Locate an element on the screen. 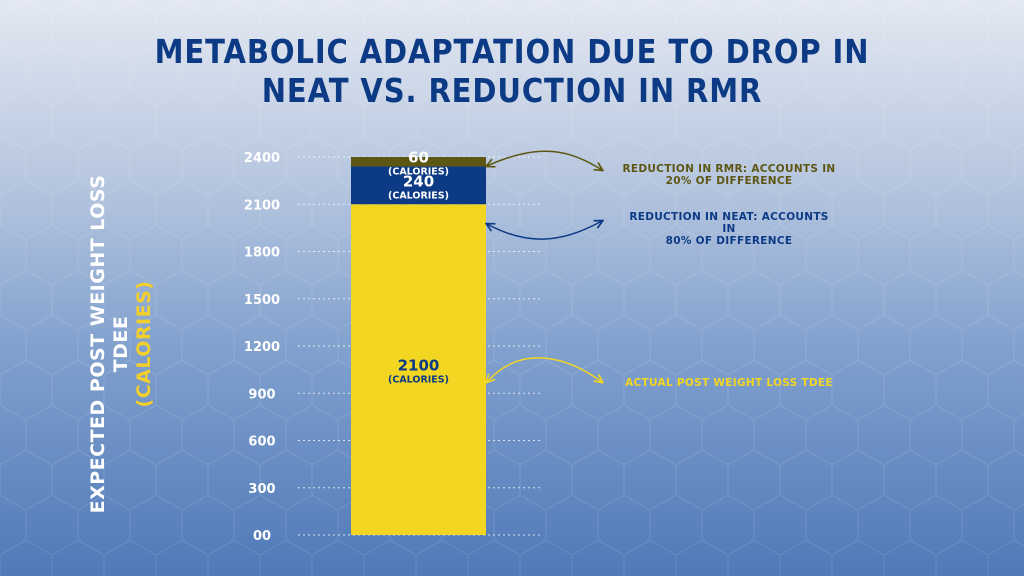 Image resolution: width=1024 pixels, height=576 pixels. unit-label-rmr-reduction: (CALORIES) is located at coordinates (418, 172).